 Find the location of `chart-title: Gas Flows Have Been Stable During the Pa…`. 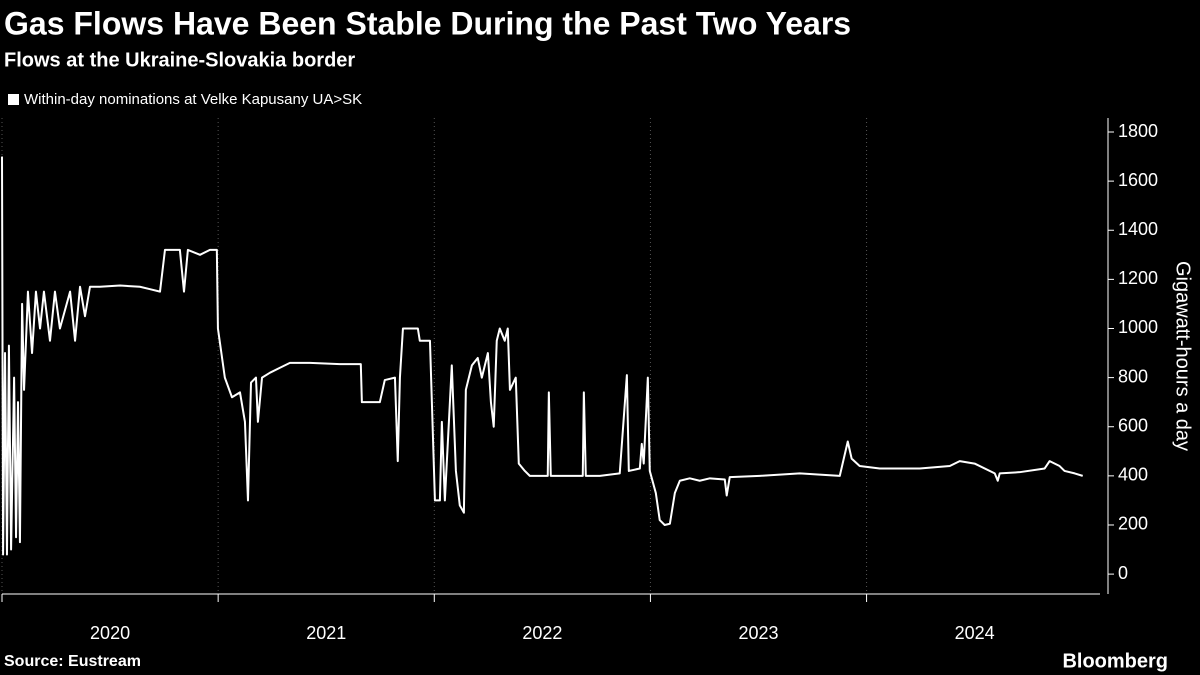

chart-title: Gas Flows Have Been Stable During the Pa… is located at coordinates (427, 23).